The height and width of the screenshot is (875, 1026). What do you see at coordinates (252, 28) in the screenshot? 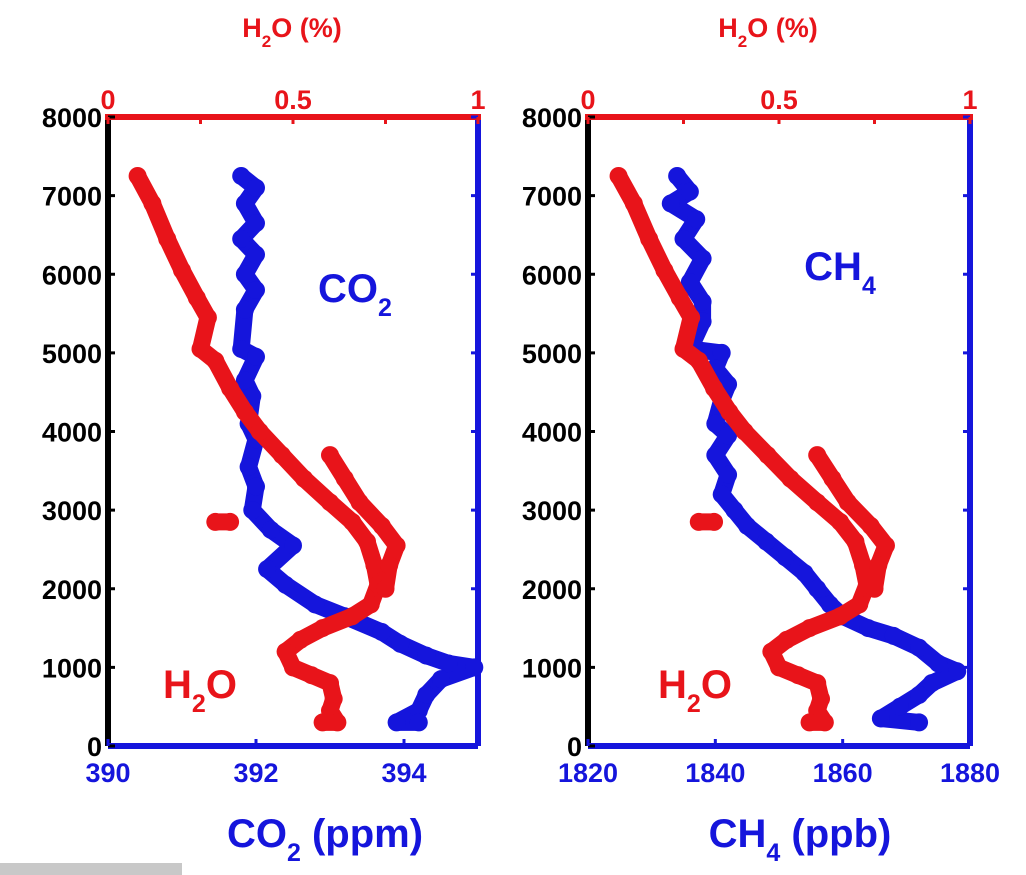
I see `chart1-top-axis-title-main: H` at bounding box center [252, 28].